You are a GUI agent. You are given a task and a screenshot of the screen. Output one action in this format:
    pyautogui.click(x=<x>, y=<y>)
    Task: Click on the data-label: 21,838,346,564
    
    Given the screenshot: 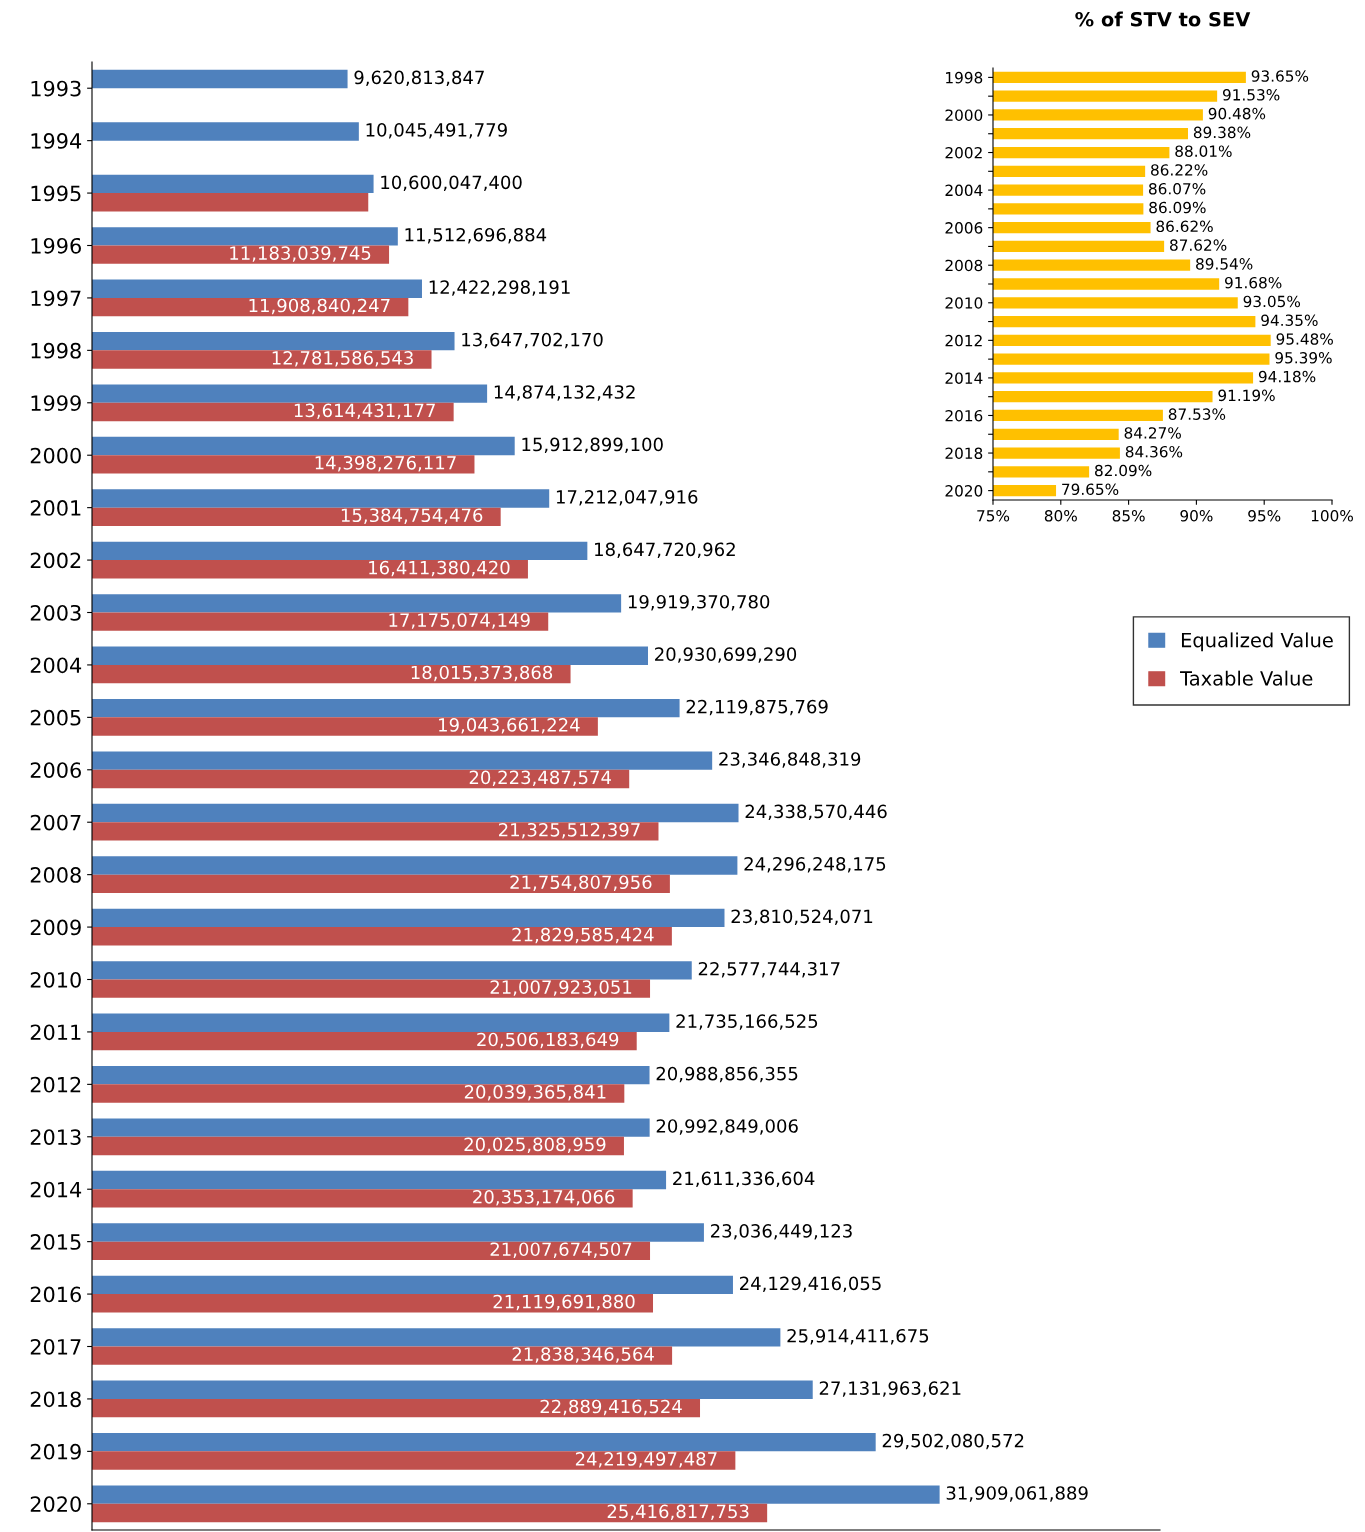 What is the action you would take?
    pyautogui.click(x=583, y=1355)
    